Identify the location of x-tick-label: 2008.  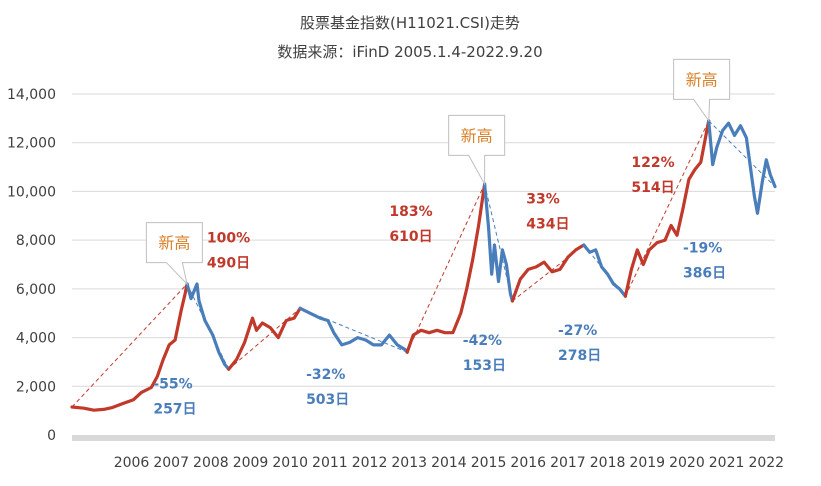
(211, 463).